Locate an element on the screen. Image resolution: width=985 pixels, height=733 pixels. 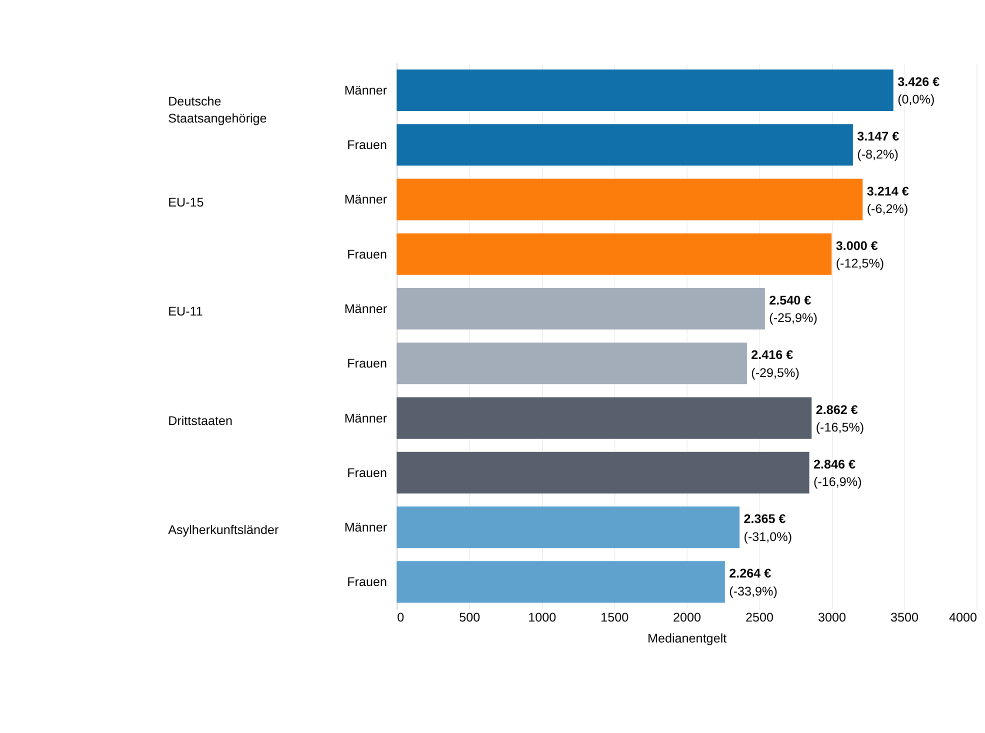
text: 3.147 € (-8,2%) is located at coordinates (878, 146).